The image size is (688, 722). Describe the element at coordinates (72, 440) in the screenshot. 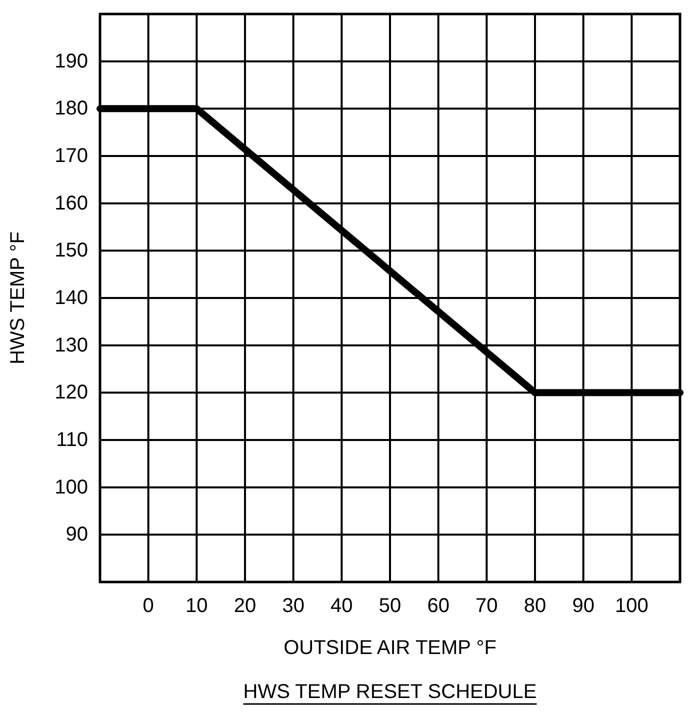

I see `y-tick-label: 110` at that location.